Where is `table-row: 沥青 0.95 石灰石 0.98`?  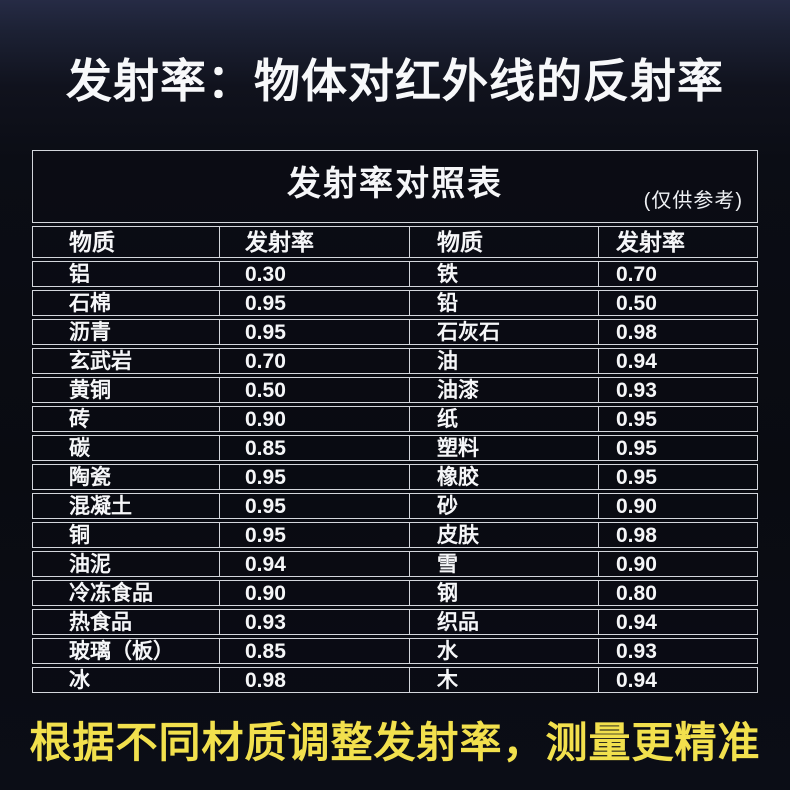
table-row: 沥青 0.95 石灰石 0.98 is located at coordinates (395, 332).